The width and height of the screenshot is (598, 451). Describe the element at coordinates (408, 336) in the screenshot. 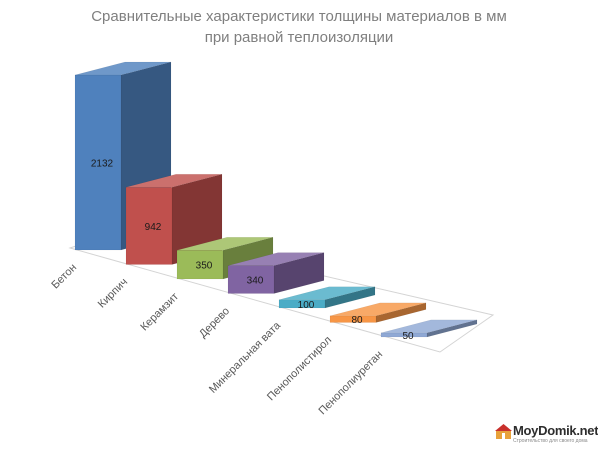

I see `data-label: 50` at that location.